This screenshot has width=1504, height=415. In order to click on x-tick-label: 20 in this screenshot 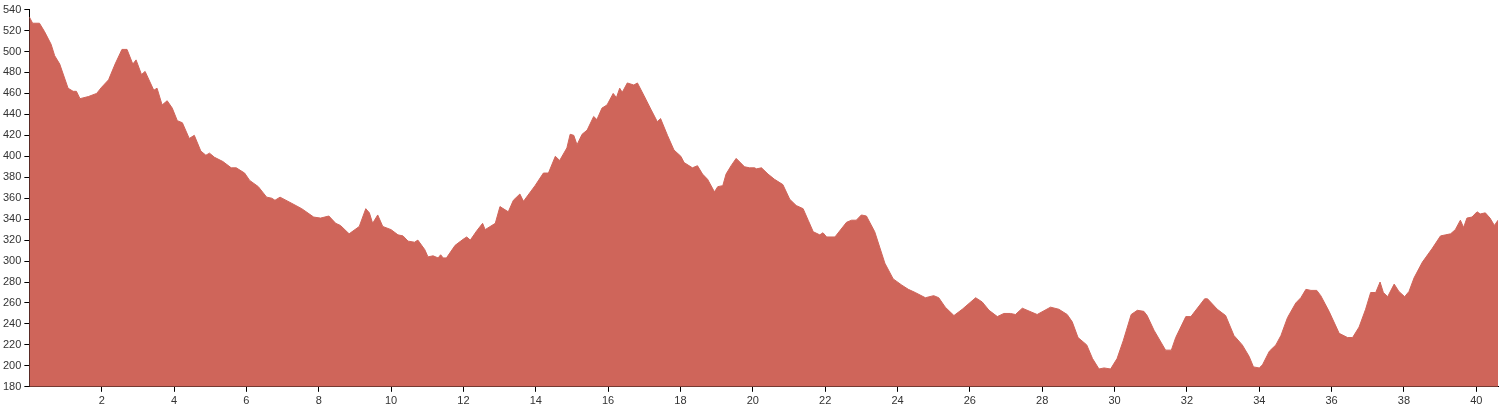, I will do `click(752, 400)`.